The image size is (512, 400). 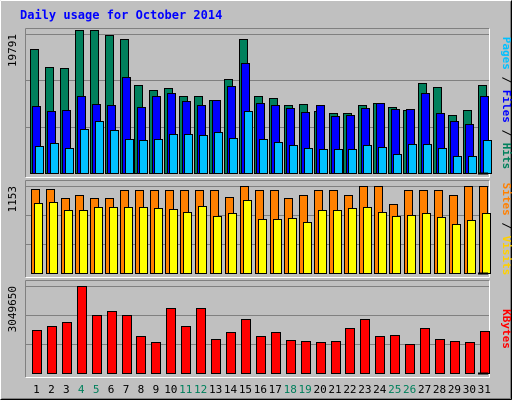 What do you see at coordinates (12, 309) in the screenshot?
I see `panel-max-label: 3049650` at bounding box center [12, 309].